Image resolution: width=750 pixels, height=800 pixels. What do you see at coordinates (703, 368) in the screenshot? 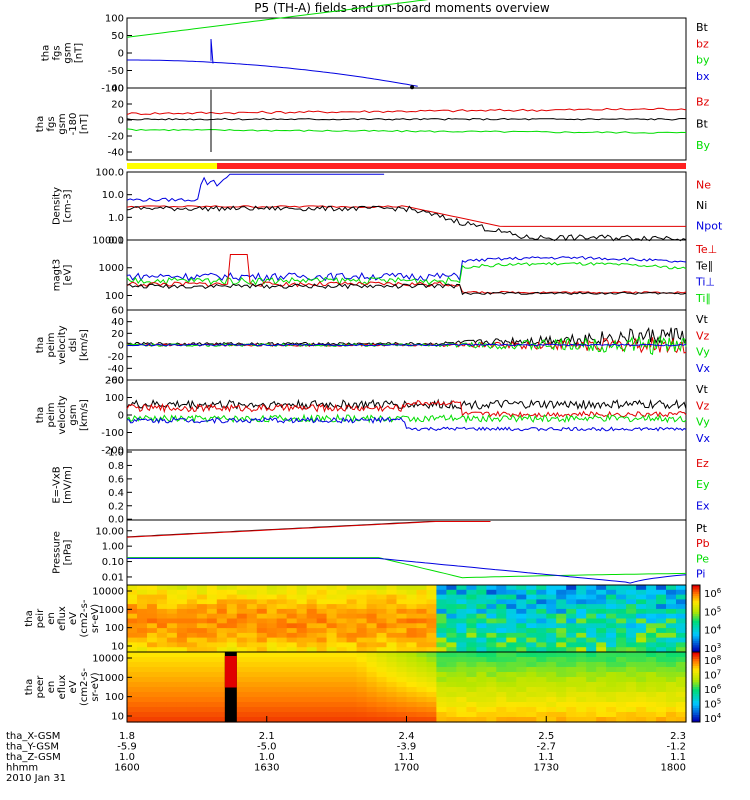
I see `legend-vx: Vx` at bounding box center [703, 368].